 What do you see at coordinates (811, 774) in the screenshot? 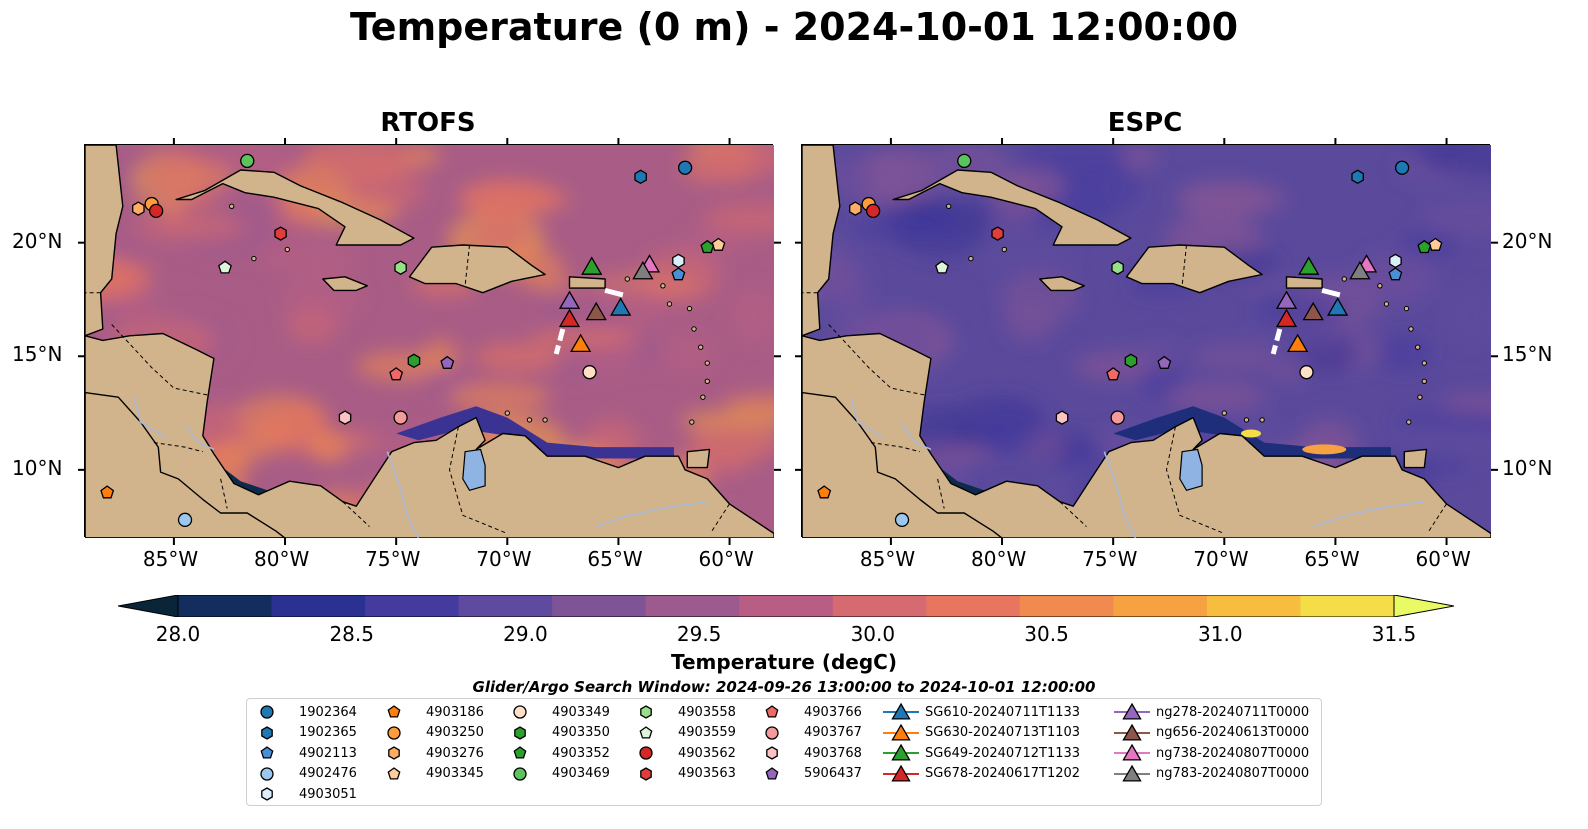
I see `legend-entry: 5906437` at bounding box center [811, 774].